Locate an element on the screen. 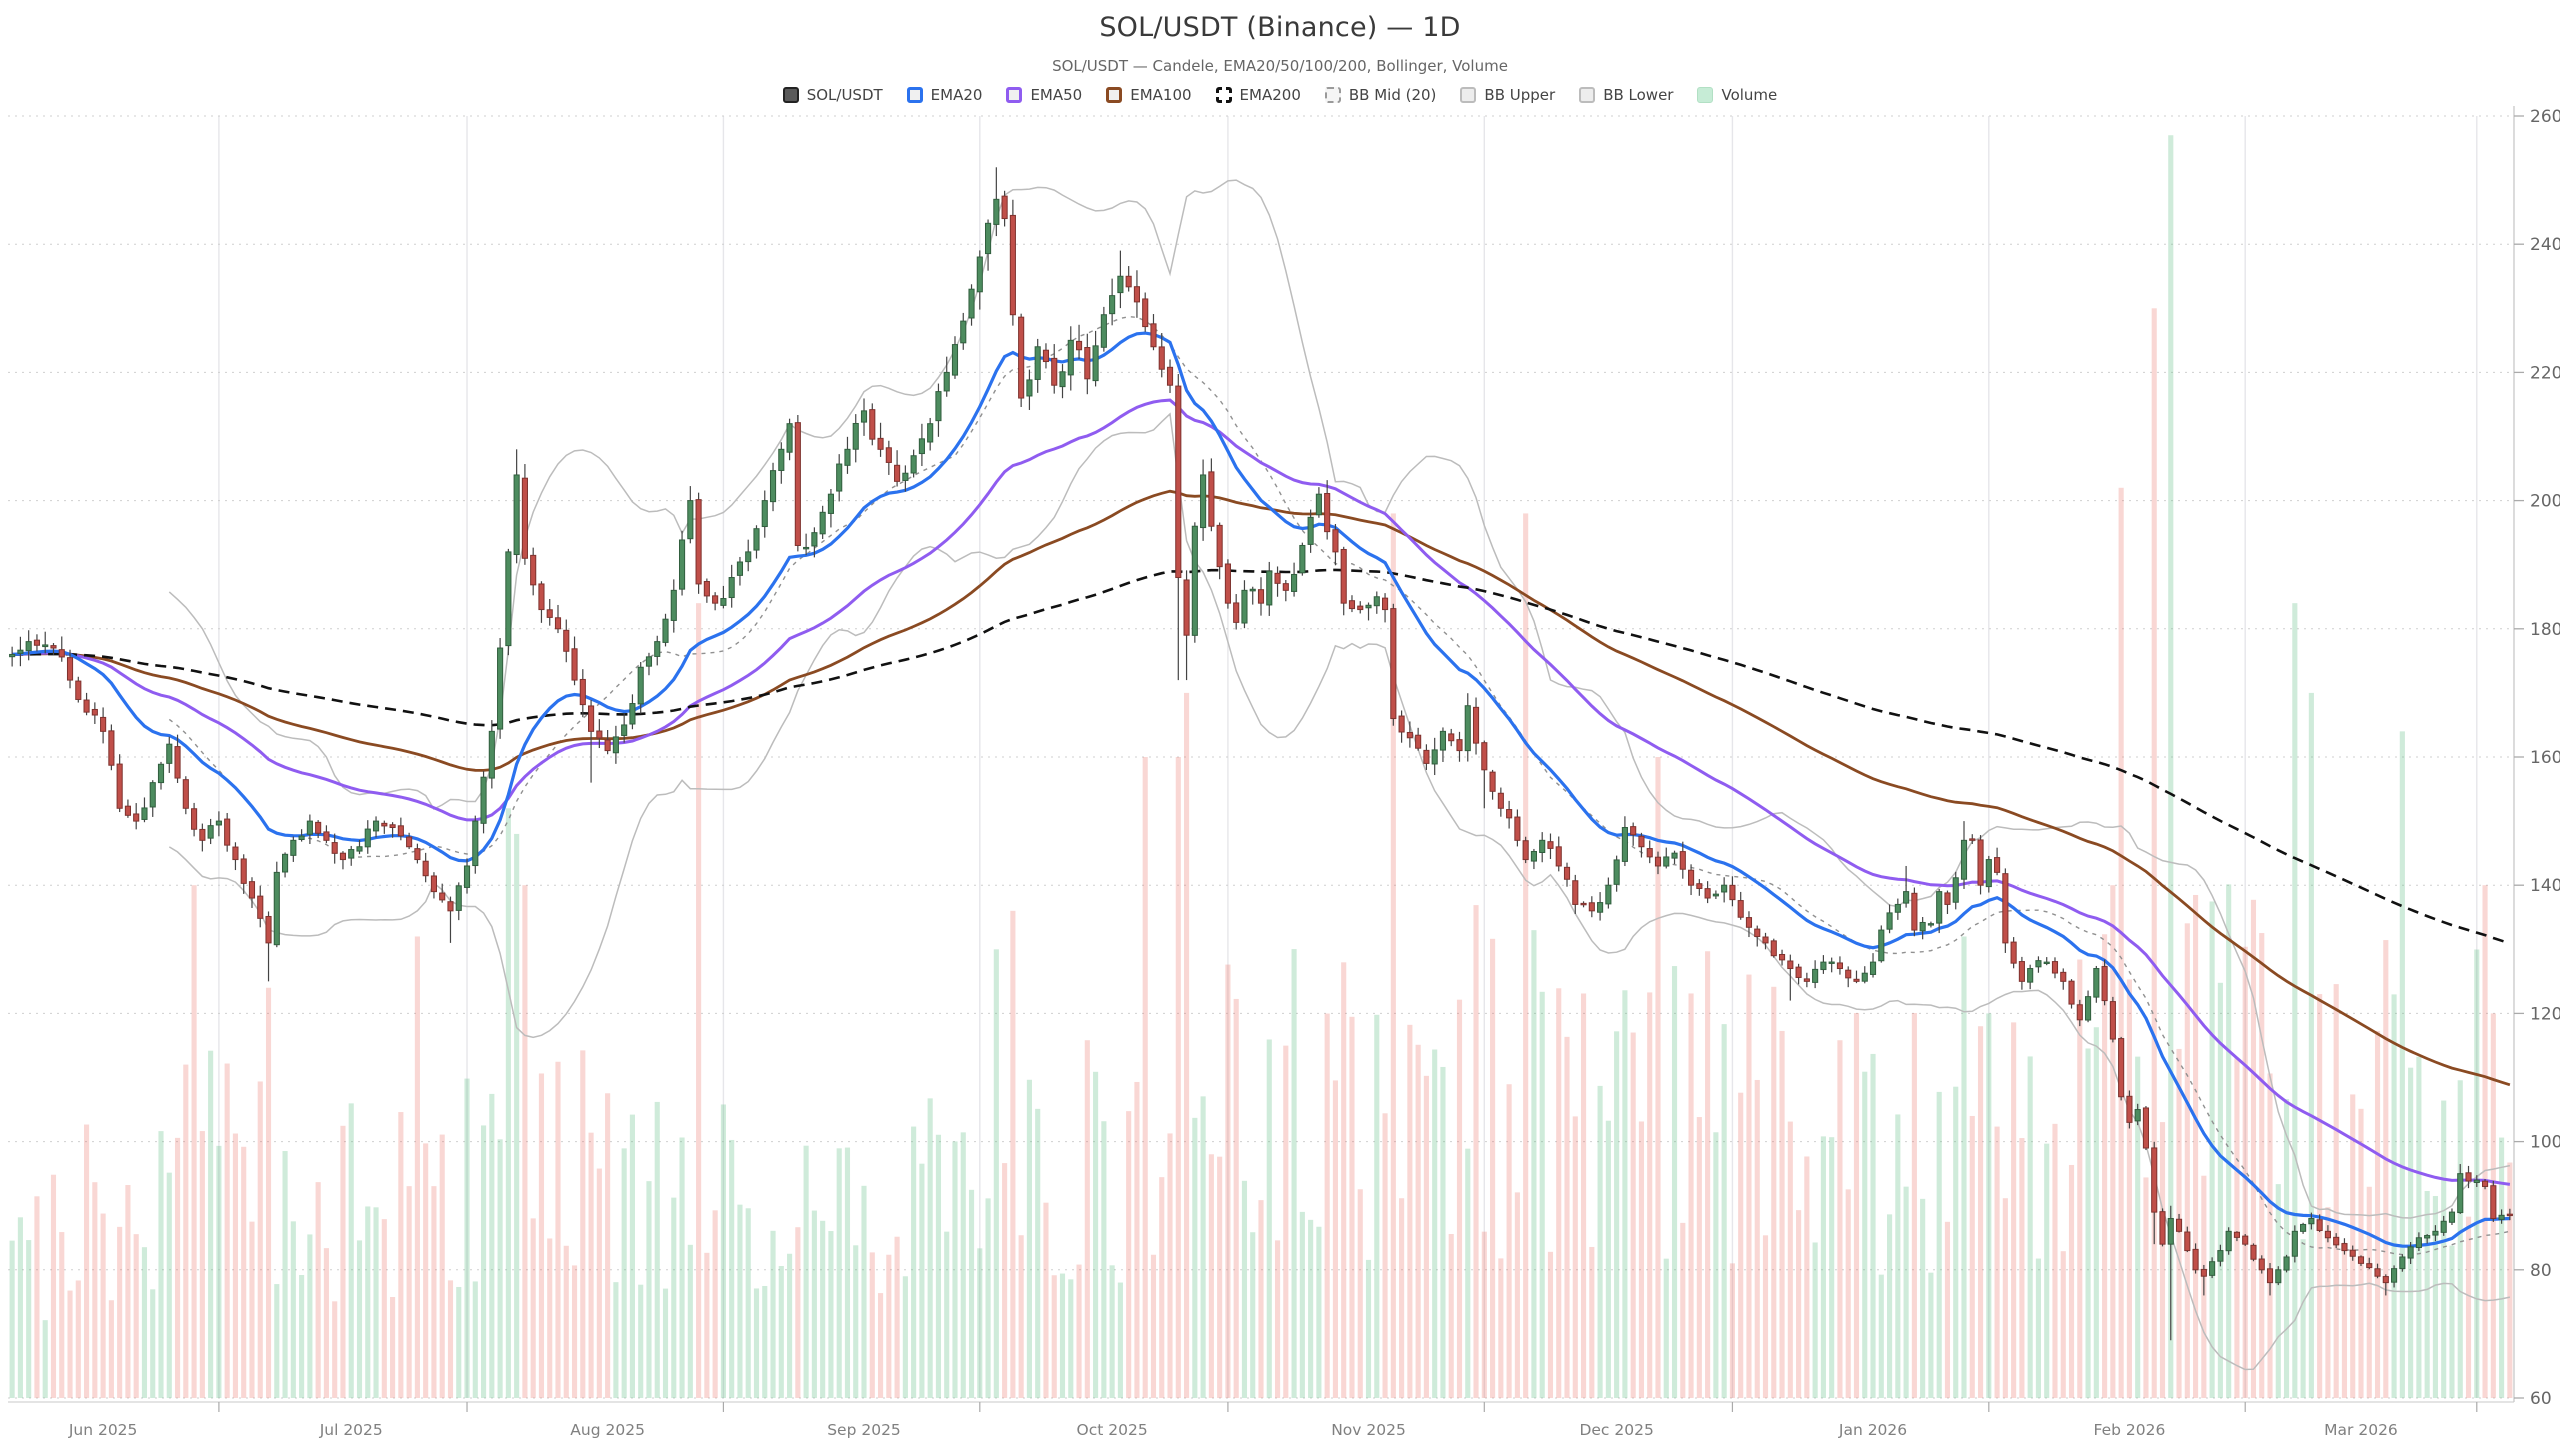 The image size is (2560, 1440). svg-text: 140 is located at coordinates (2545, 886).